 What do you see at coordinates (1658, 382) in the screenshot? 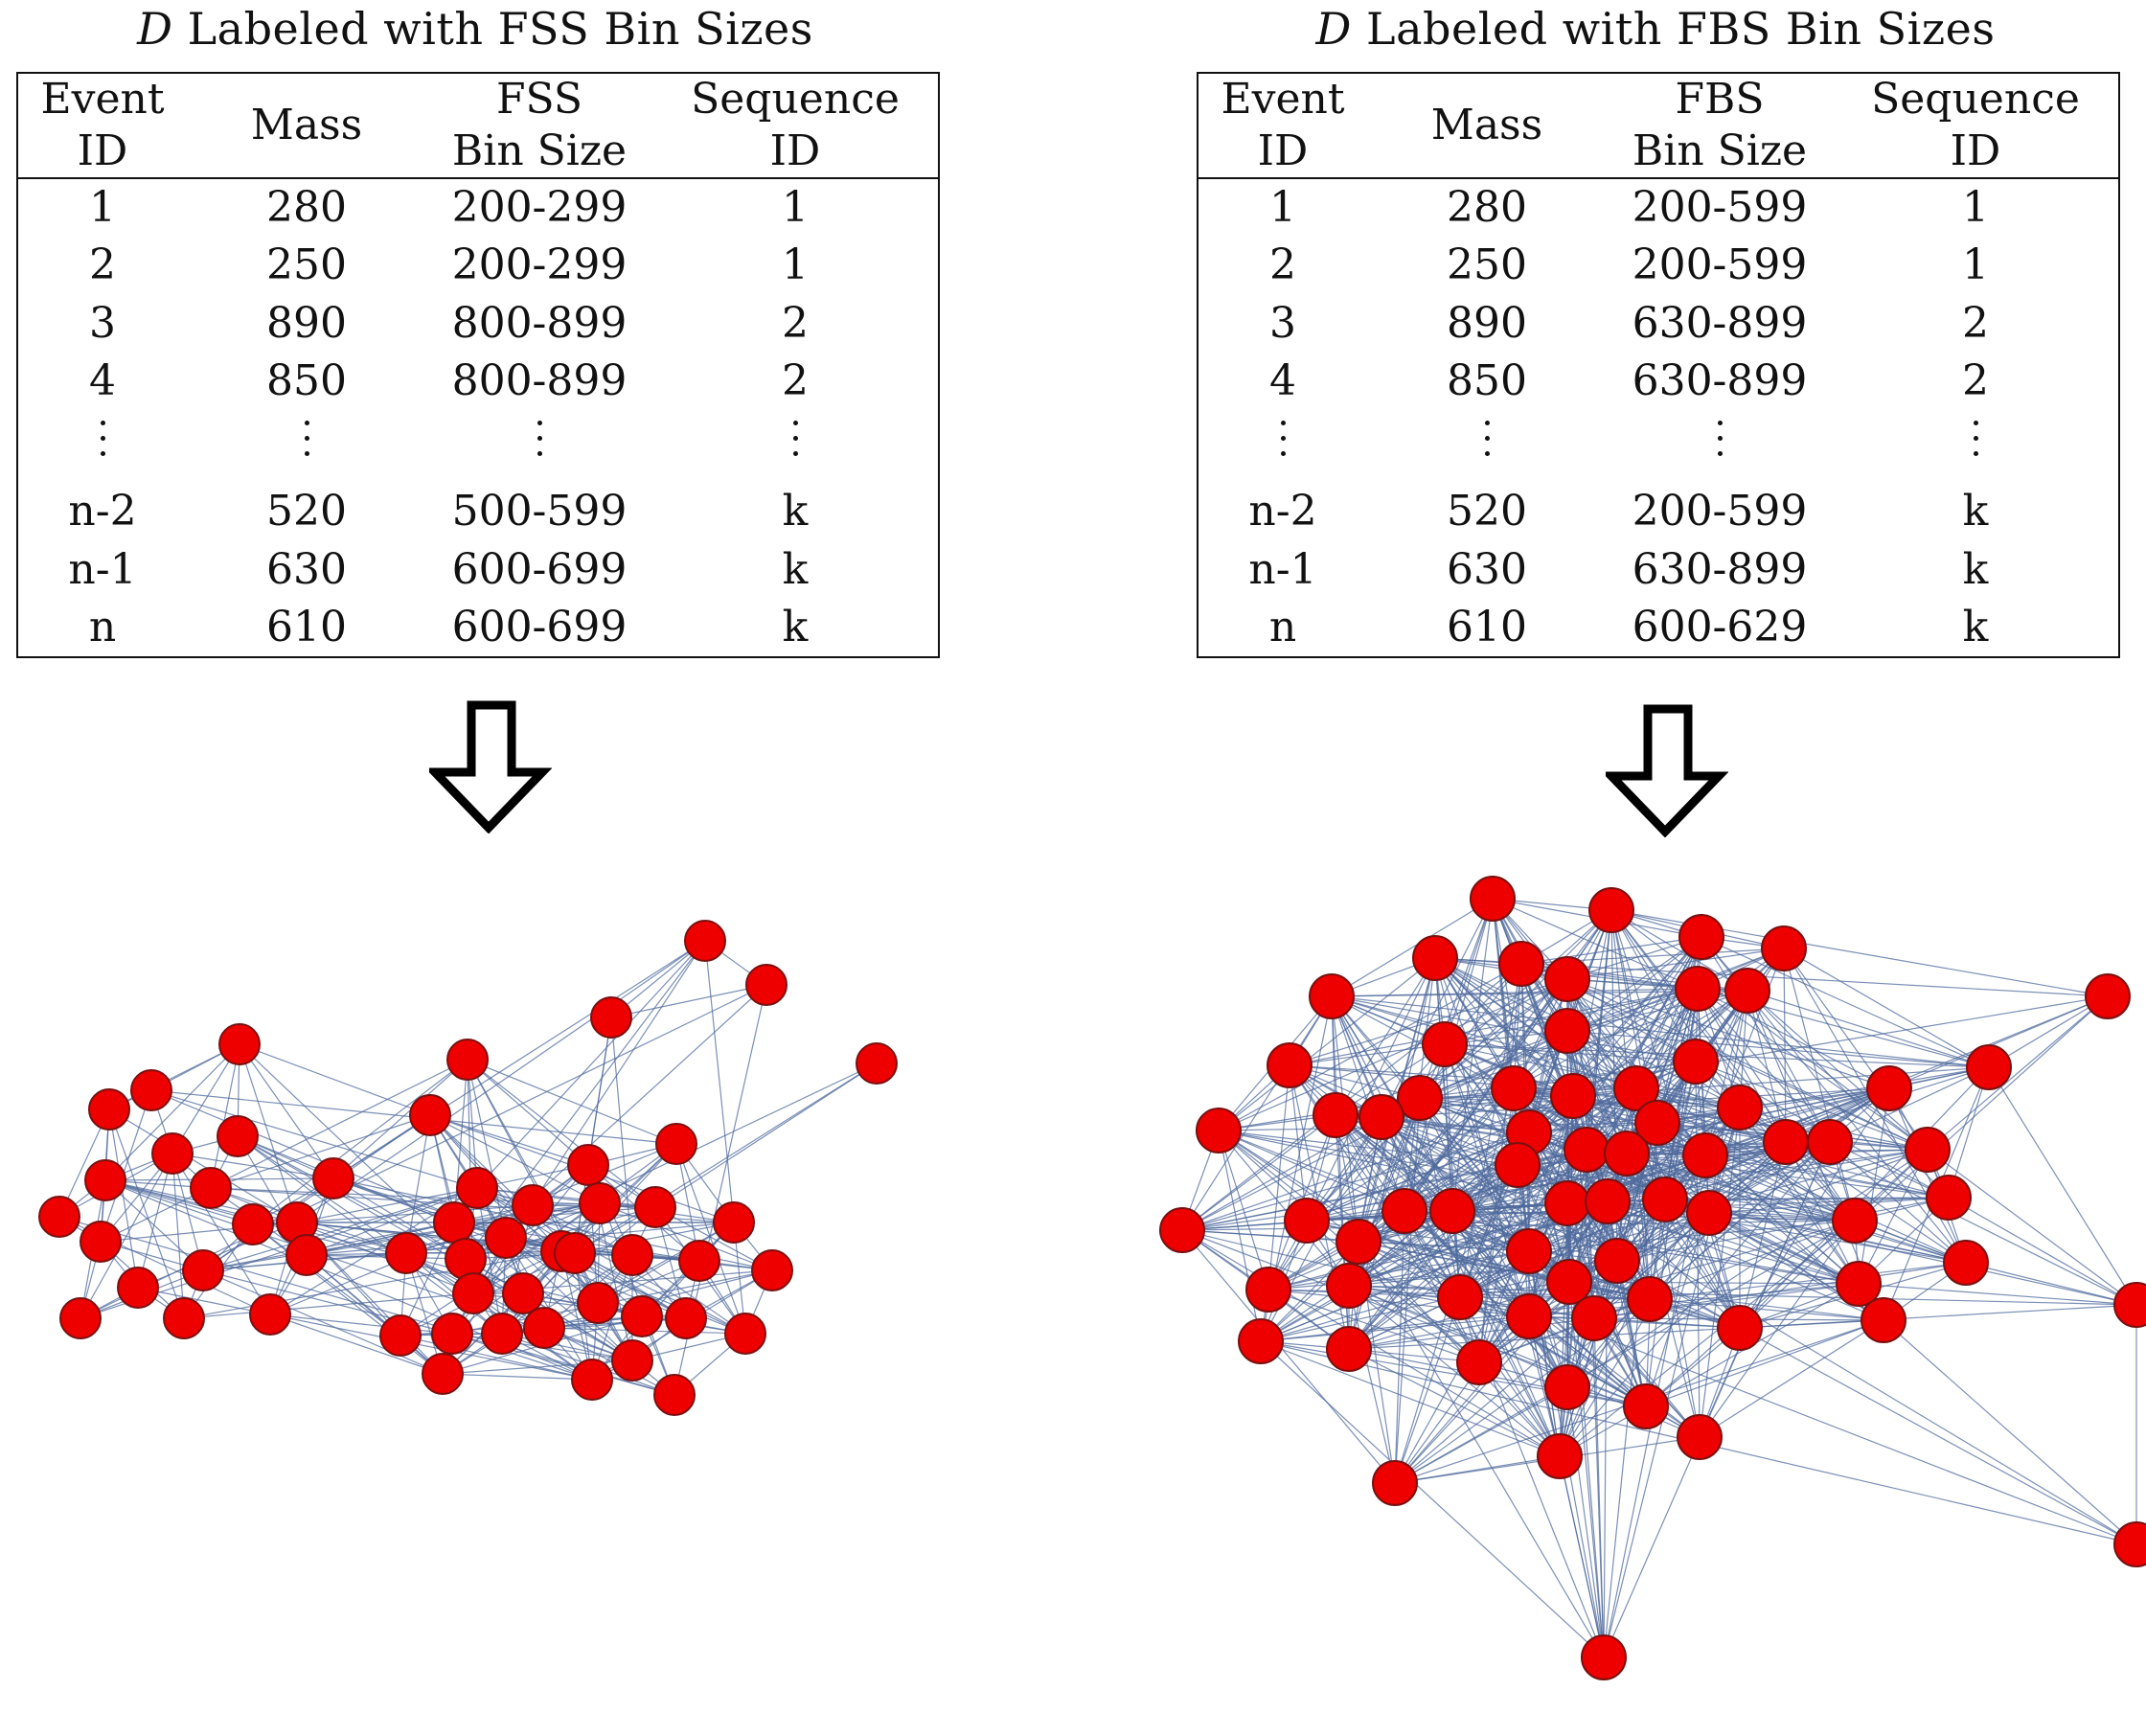
I see `table-row: 4 850 630-899 2` at bounding box center [1658, 382].